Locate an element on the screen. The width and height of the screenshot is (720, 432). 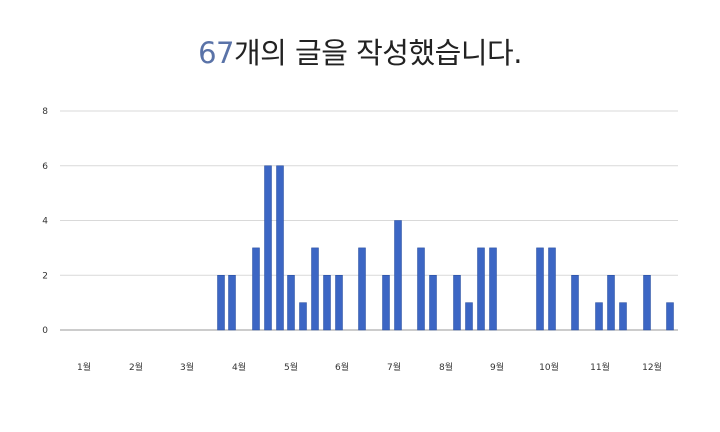
x-tick-label: 6월 is located at coordinates (342, 367).